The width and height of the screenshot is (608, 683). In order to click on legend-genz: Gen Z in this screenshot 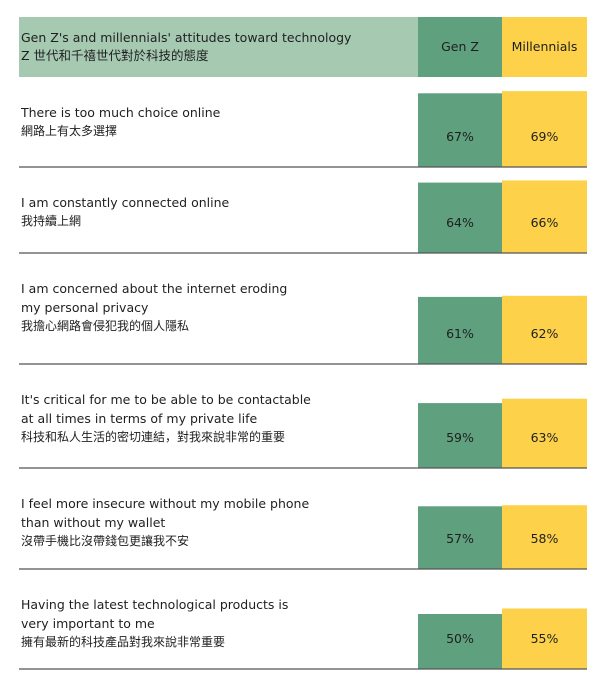, I will do `click(460, 46)`.